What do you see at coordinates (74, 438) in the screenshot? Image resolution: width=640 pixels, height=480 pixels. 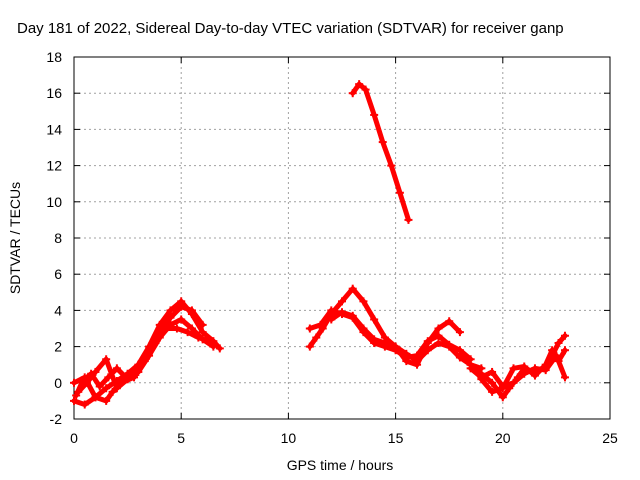 I see `x-tick-label: 0` at bounding box center [74, 438].